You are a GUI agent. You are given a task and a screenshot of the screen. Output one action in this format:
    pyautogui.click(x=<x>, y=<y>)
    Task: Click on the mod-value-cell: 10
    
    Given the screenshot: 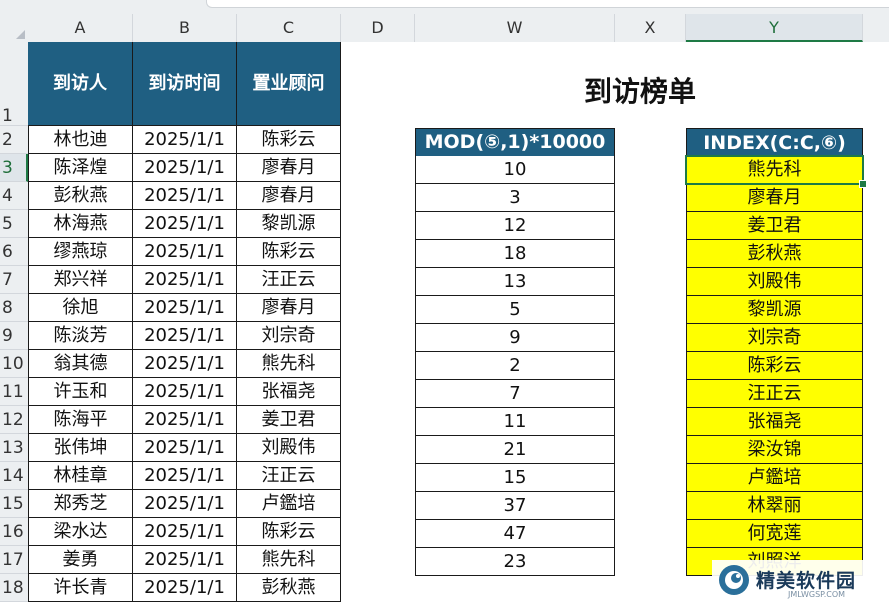 What is the action you would take?
    pyautogui.click(x=515, y=170)
    